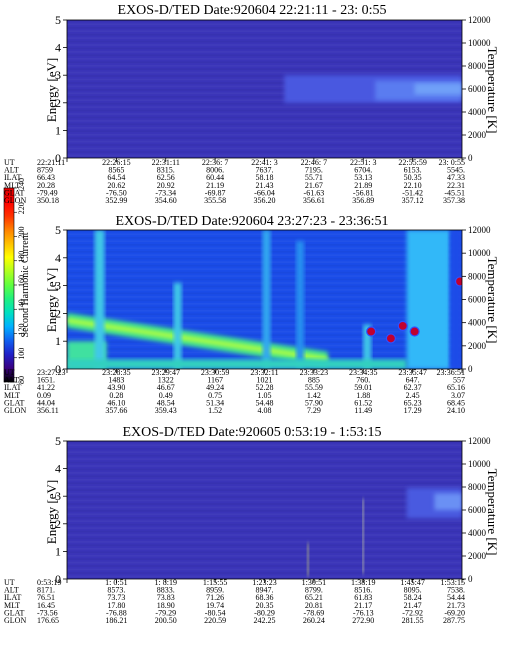 The image size is (505, 649). Describe the element at coordinates (215, 620) in the screenshot. I see `row-value: 220.59` at that location.